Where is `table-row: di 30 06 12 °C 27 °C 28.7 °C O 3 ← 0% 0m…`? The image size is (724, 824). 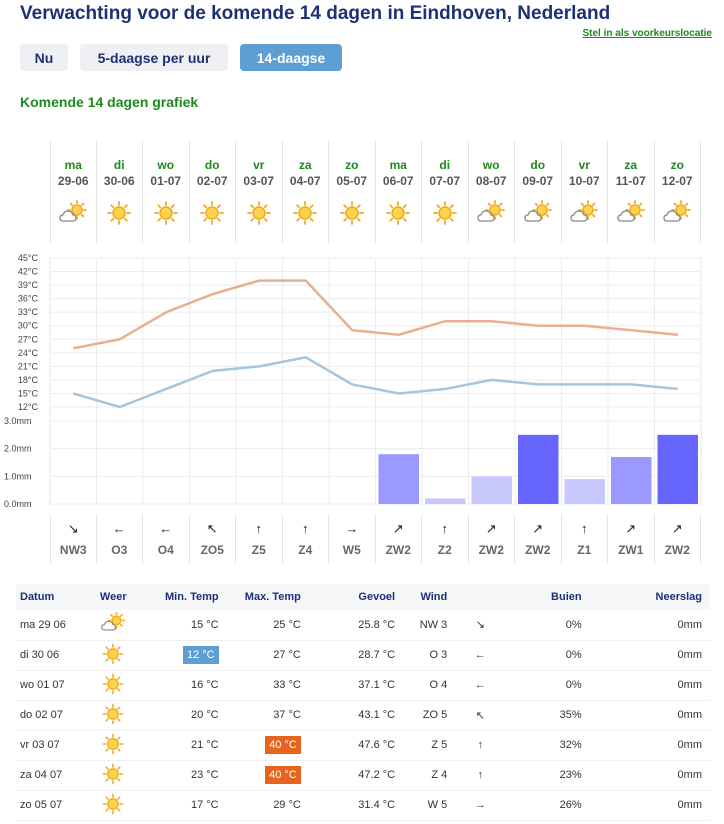
table-row: di 30 06 12 °C 27 °C 28.7 °C O 3 ← 0% 0m… is located at coordinates (363, 655).